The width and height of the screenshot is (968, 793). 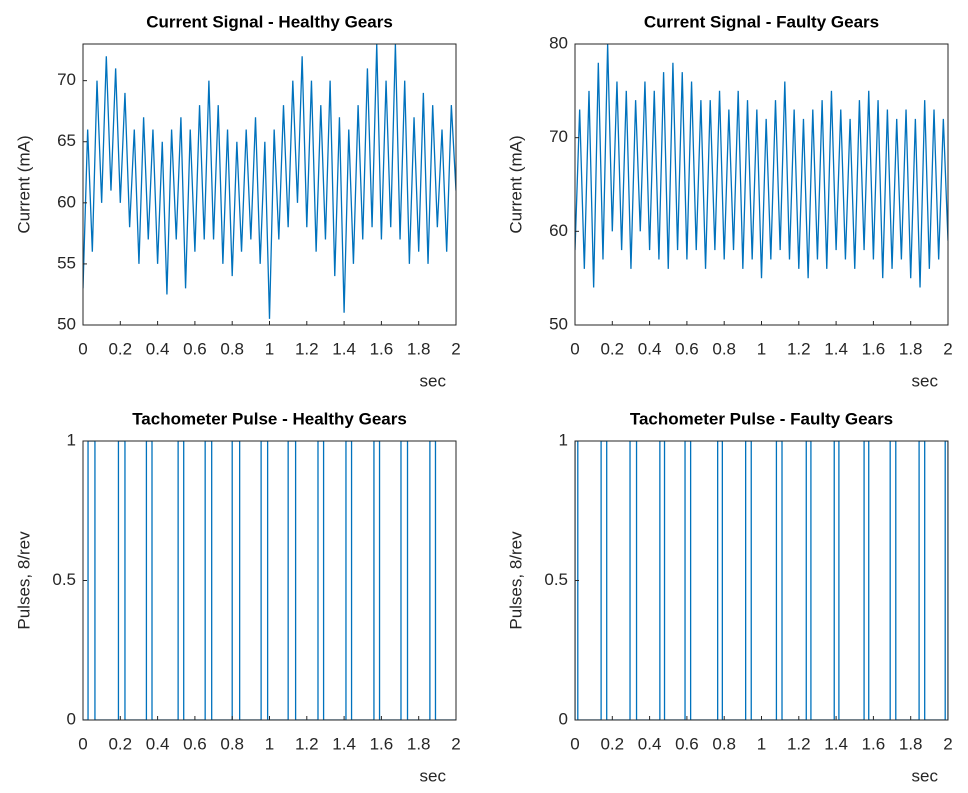 What do you see at coordinates (66, 262) in the screenshot?
I see `y-tick-label: 55` at bounding box center [66, 262].